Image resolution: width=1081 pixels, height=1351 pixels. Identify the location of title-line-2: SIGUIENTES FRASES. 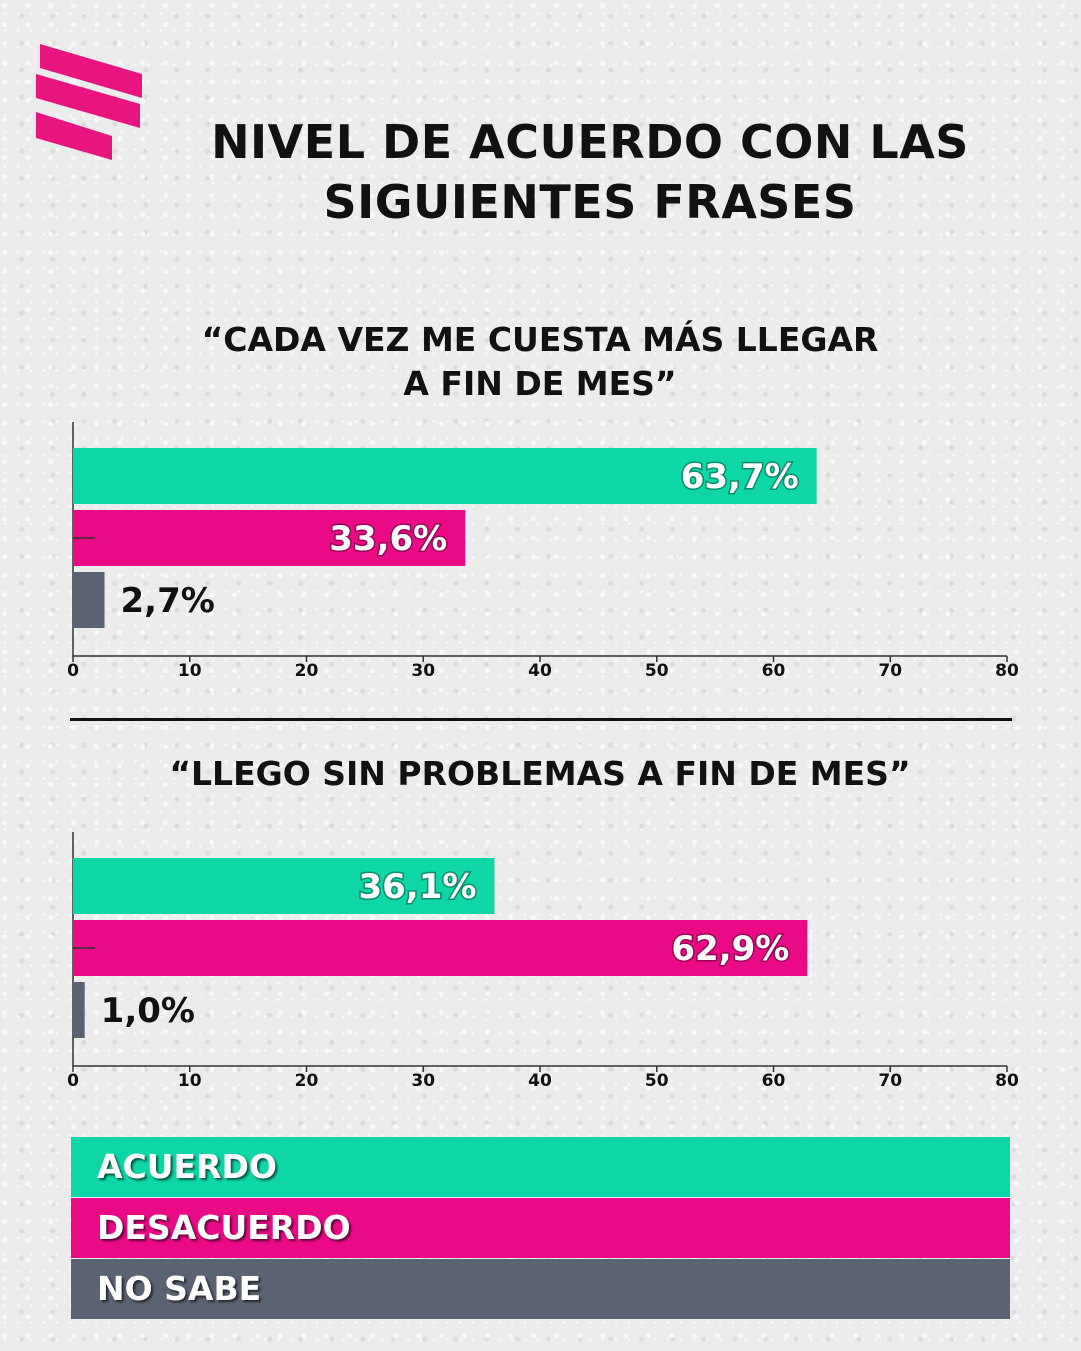
(590, 202).